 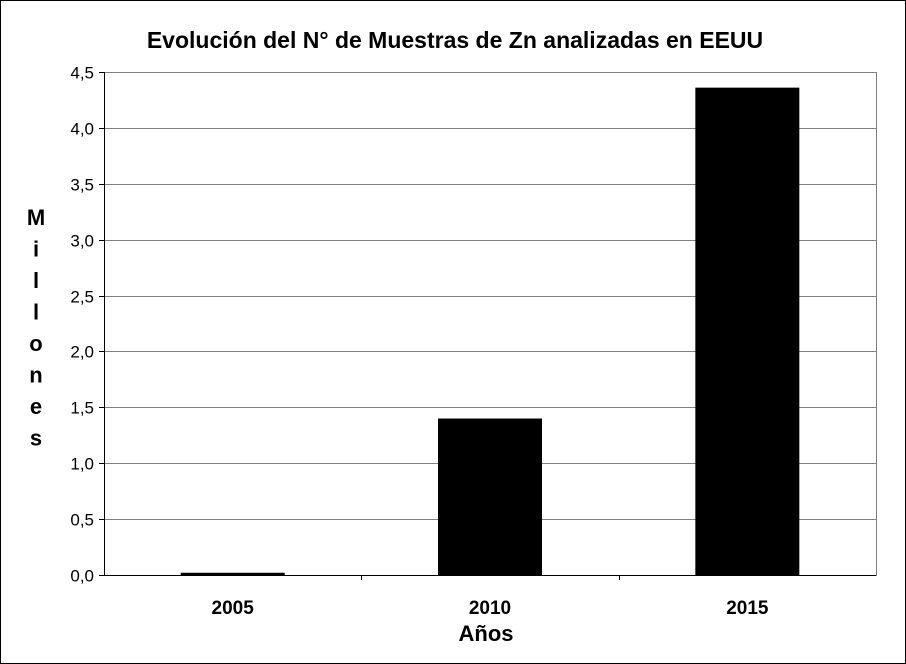 What do you see at coordinates (36, 217) in the screenshot?
I see `y-axis-label-char: M` at bounding box center [36, 217].